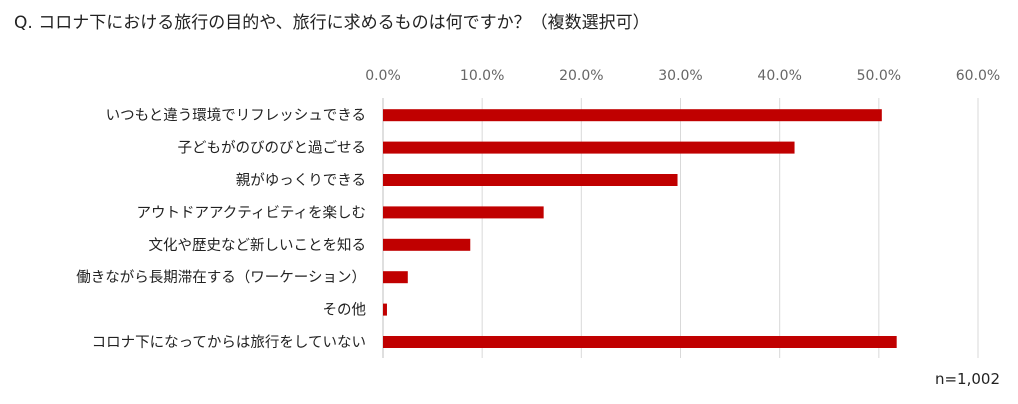 This screenshot has height=404, width=1018. Describe the element at coordinates (251, 212) in the screenshot. I see `category-label: アウトドアアクティビティを楽しむ` at that location.